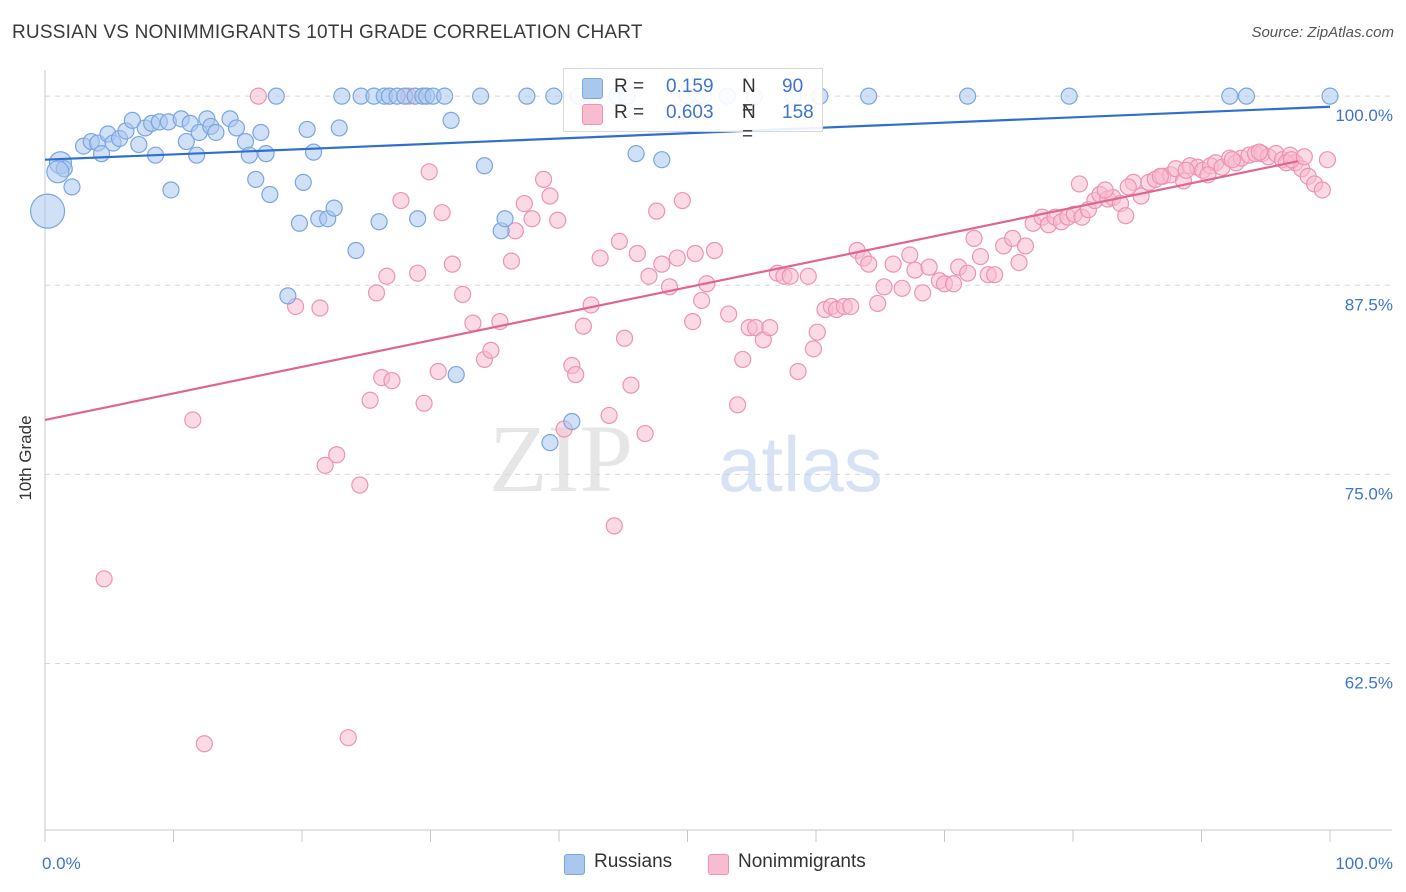 The width and height of the screenshot is (1406, 892). I want to click on legend-label-nonimmigrants: Nonimmigrants, so click(802, 861).